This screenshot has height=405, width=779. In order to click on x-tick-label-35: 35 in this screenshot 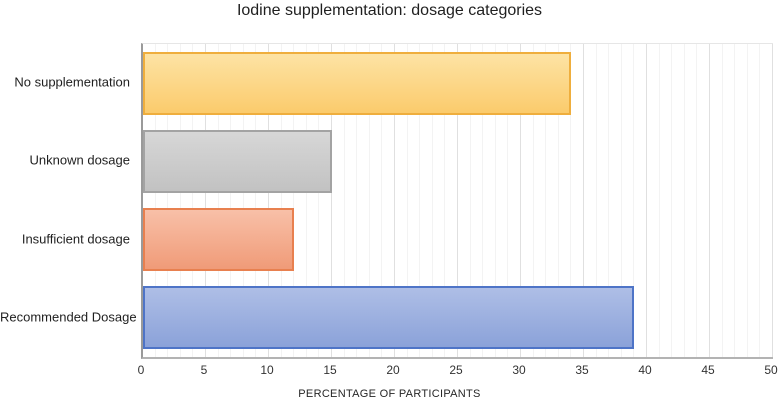, I will do `click(582, 370)`.